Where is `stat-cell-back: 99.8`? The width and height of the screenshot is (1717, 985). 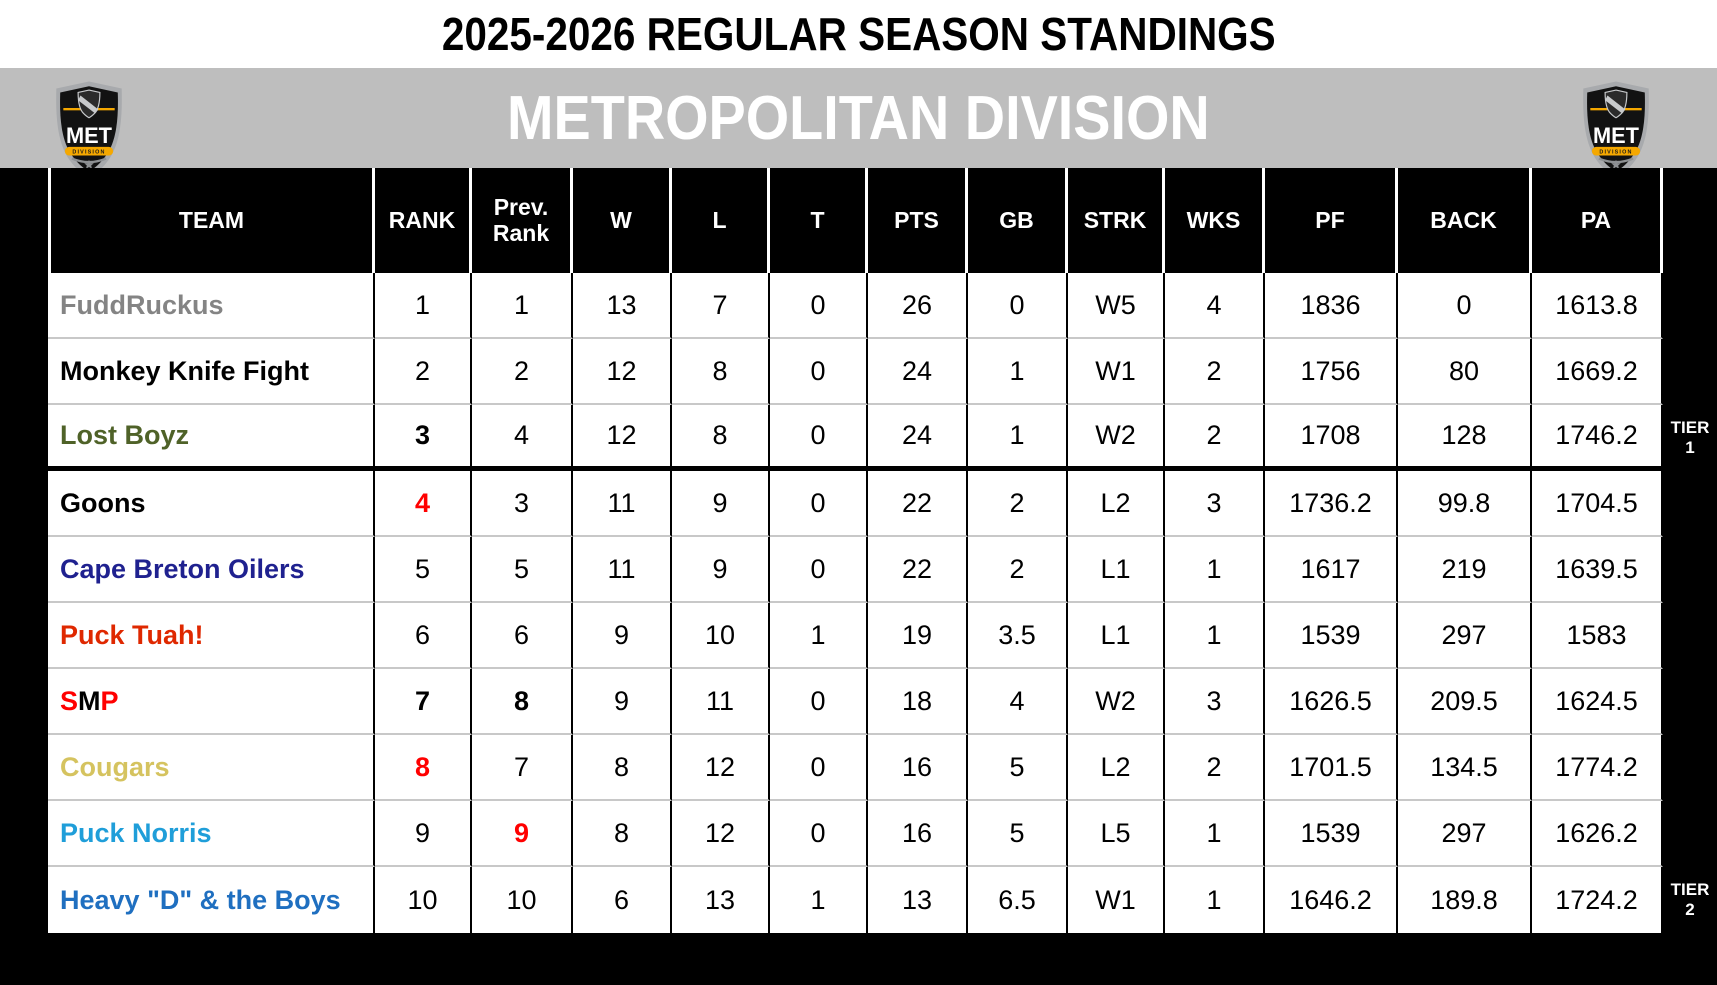 stat-cell-back: 99.8 is located at coordinates (1465, 504).